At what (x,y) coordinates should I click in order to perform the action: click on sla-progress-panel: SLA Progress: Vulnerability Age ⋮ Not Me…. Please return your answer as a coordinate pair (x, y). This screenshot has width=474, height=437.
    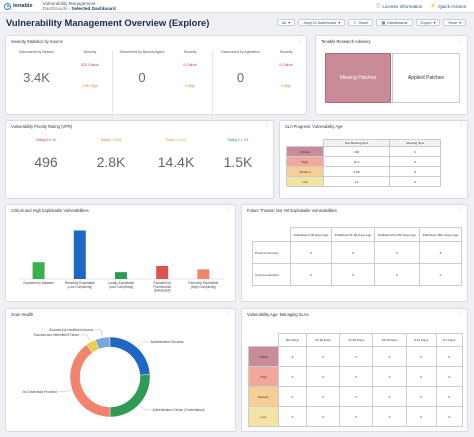
    Looking at the image, I should click on (373, 159).